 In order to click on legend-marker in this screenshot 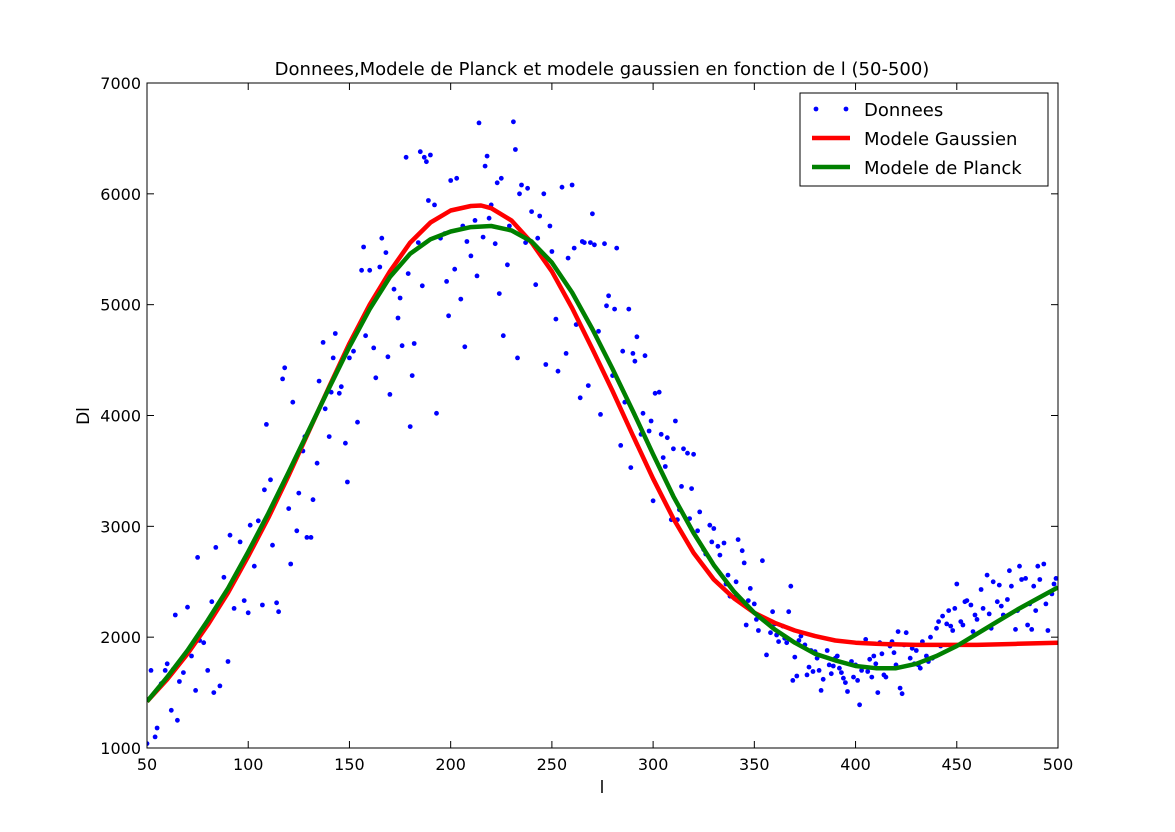, I will do `click(816, 109)`.